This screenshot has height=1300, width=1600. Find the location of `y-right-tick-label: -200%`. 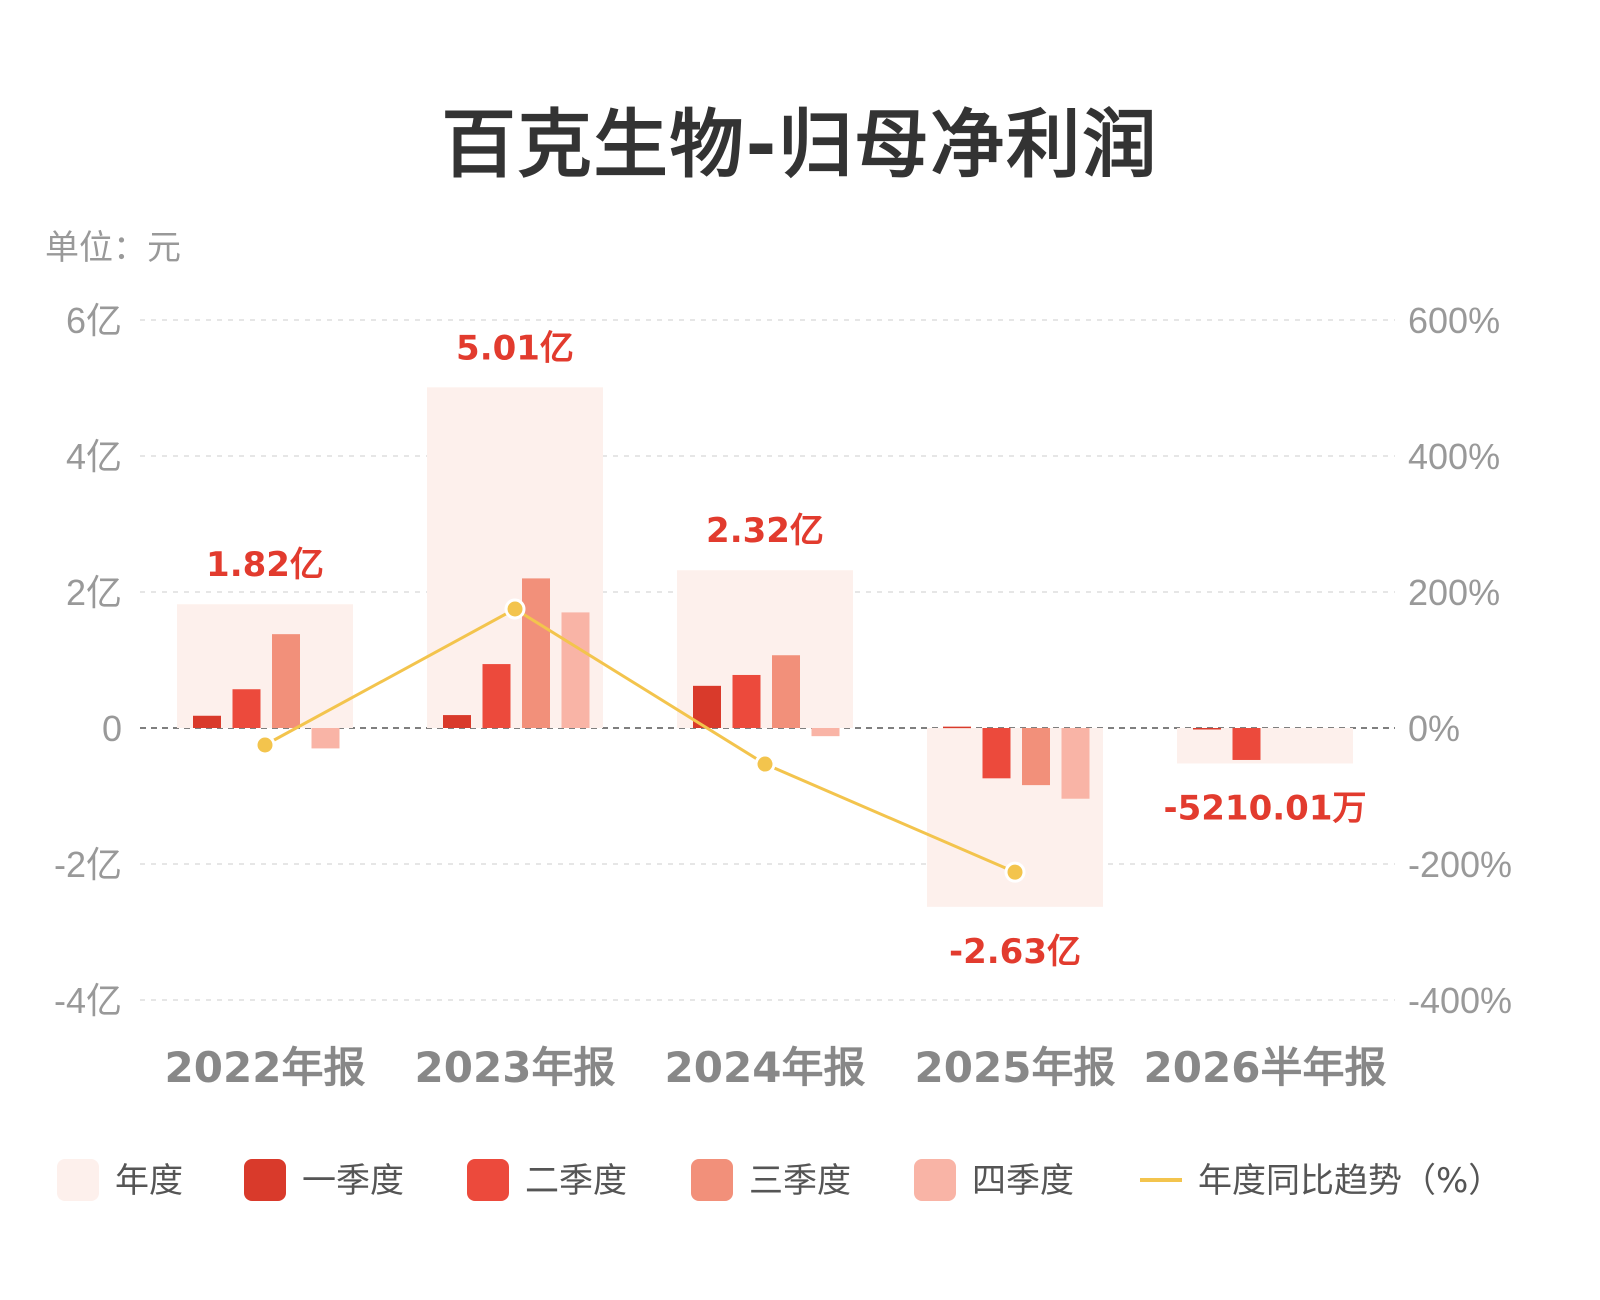

y-right-tick-label: -200% is located at coordinates (1460, 864).